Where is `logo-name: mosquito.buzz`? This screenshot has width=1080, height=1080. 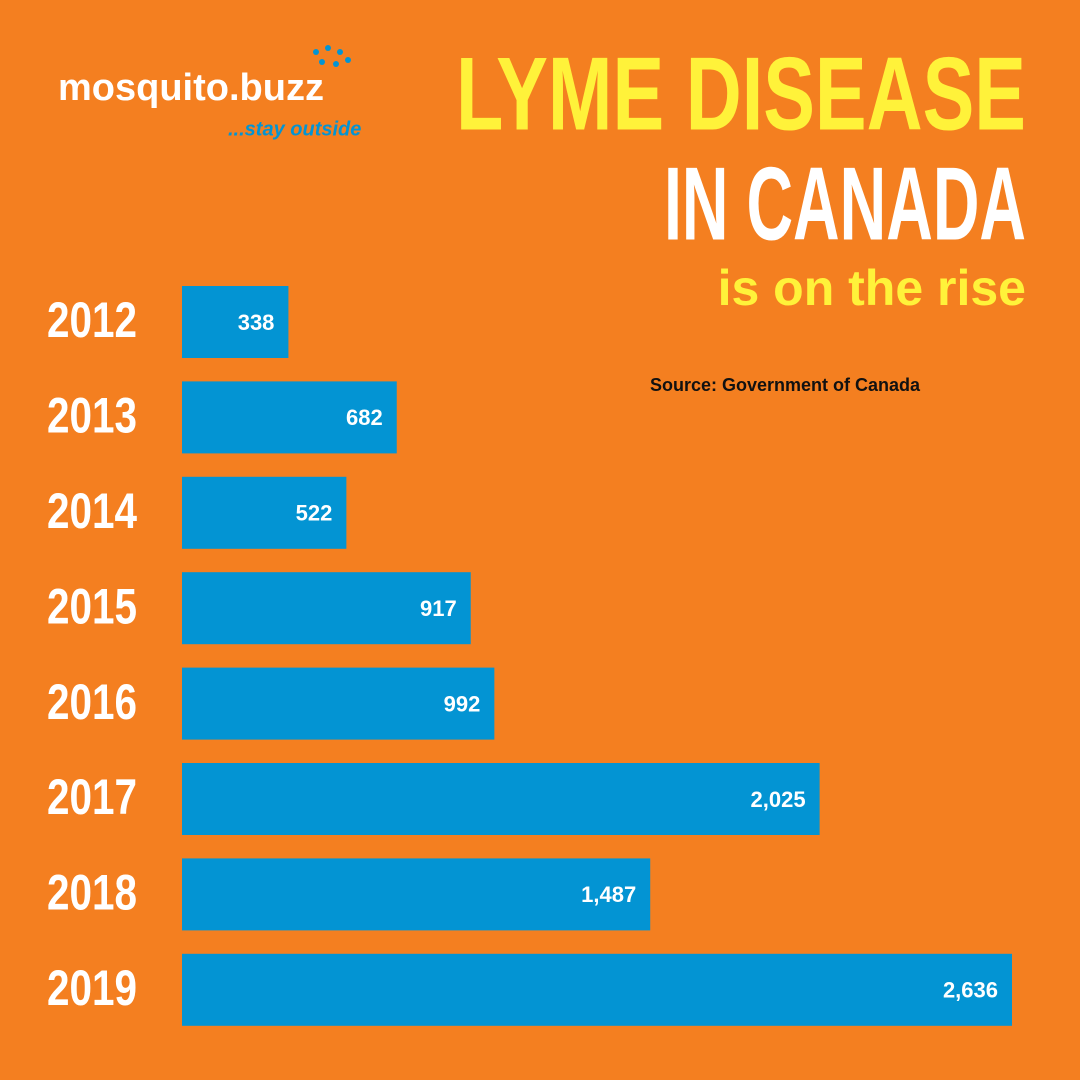 logo-name: mosquito.buzz is located at coordinates (191, 88).